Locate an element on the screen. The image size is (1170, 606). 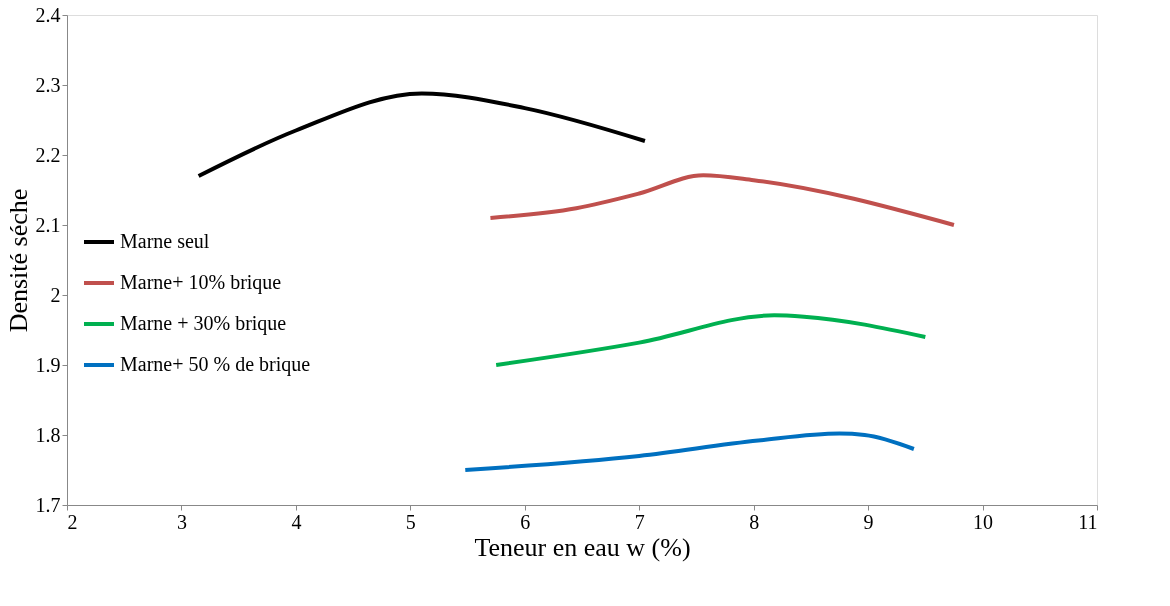
x-axis-title: Teneur en eau w (%) is located at coordinates (582, 547).